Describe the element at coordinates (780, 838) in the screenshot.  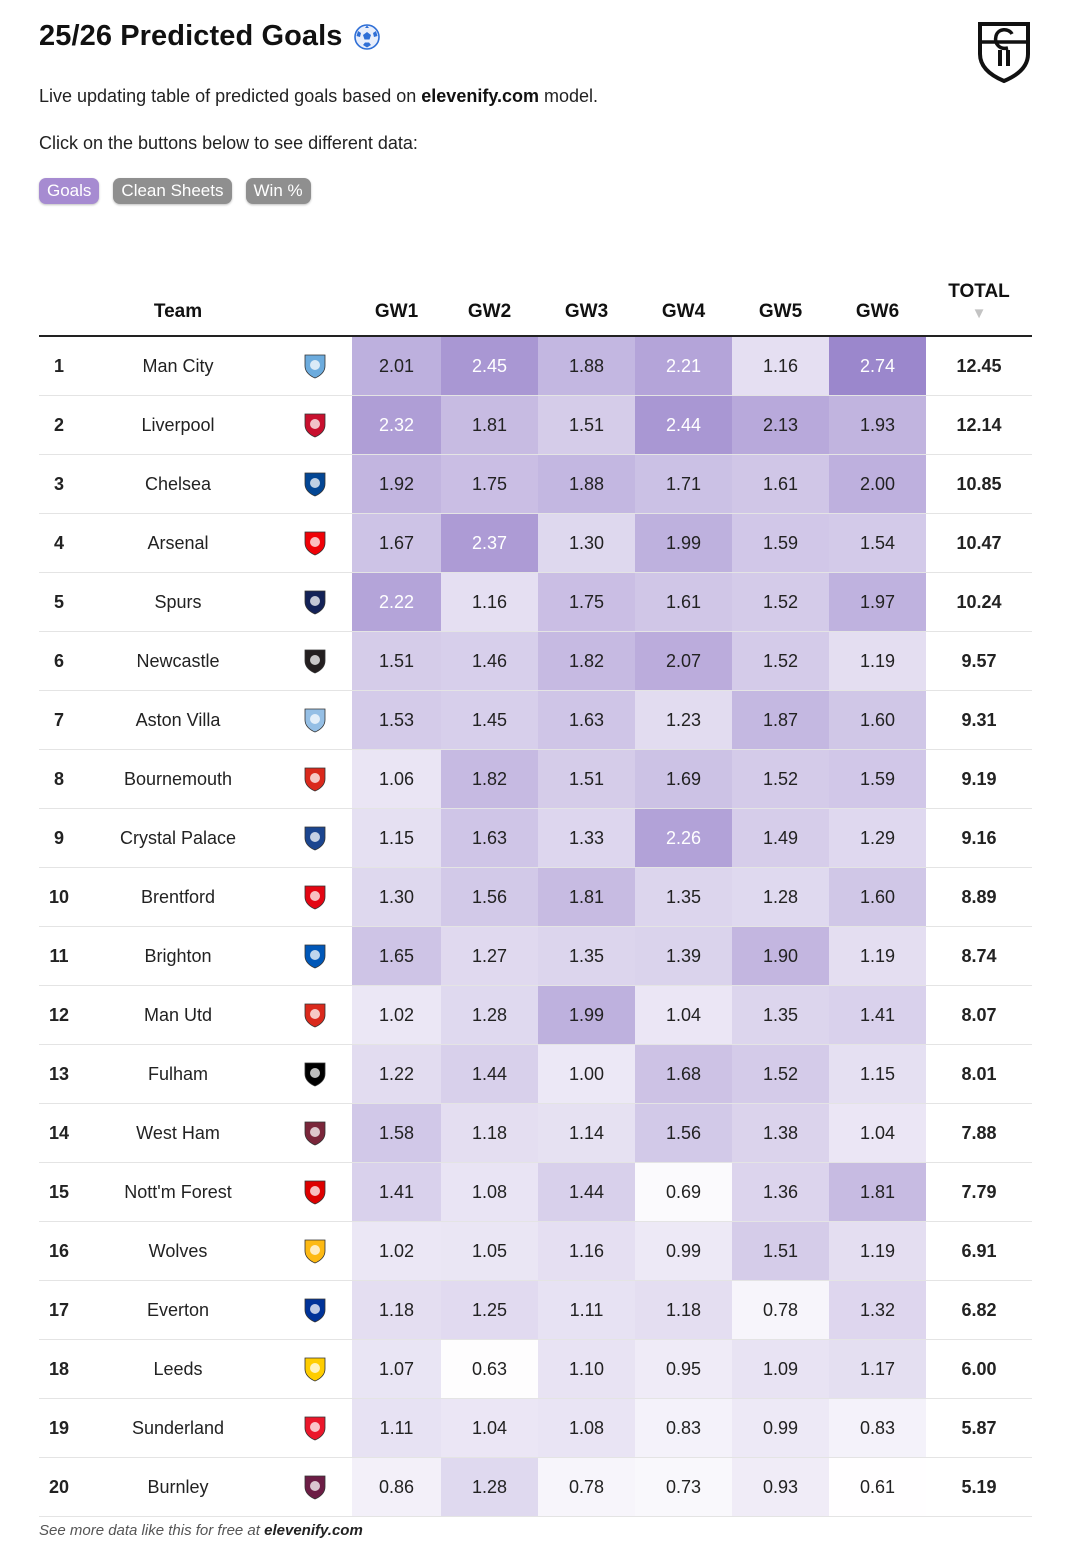
I see `gw5-value-cell: 1.49` at that location.